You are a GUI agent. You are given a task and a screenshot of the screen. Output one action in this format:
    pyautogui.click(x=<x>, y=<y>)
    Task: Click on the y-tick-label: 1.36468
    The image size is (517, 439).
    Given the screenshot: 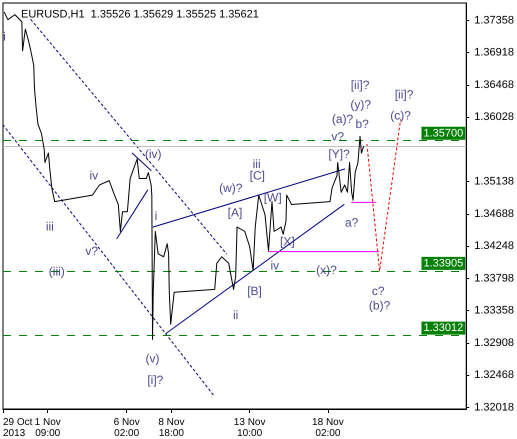 What is the action you would take?
    pyautogui.click(x=494, y=85)
    